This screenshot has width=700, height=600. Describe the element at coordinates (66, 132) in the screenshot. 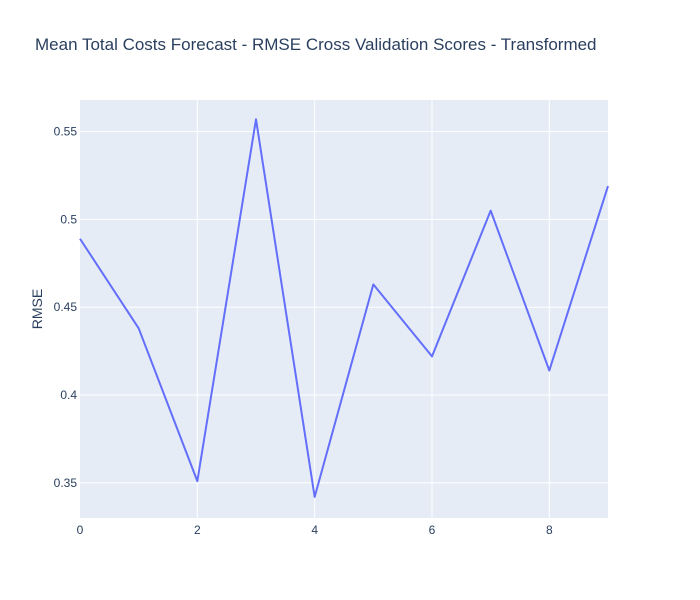

I see `y-tick-label: 0.55` at that location.